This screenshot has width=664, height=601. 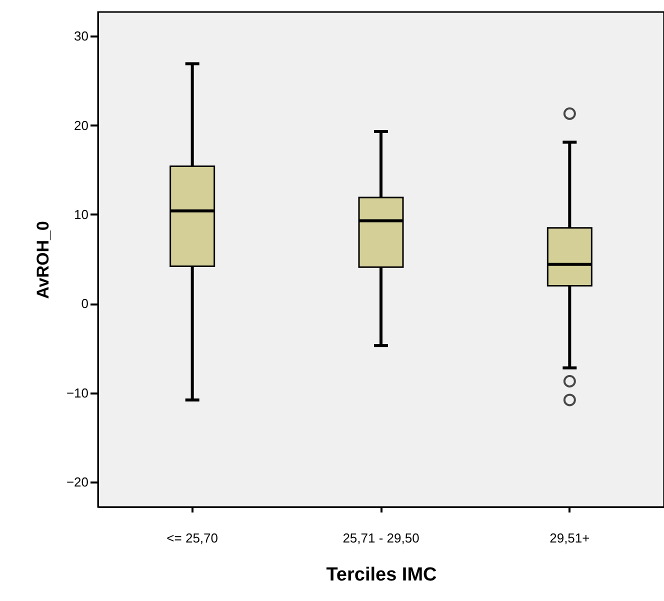 What do you see at coordinates (192, 538) in the screenshot?
I see `x-tick-label: <= 25,70` at bounding box center [192, 538].